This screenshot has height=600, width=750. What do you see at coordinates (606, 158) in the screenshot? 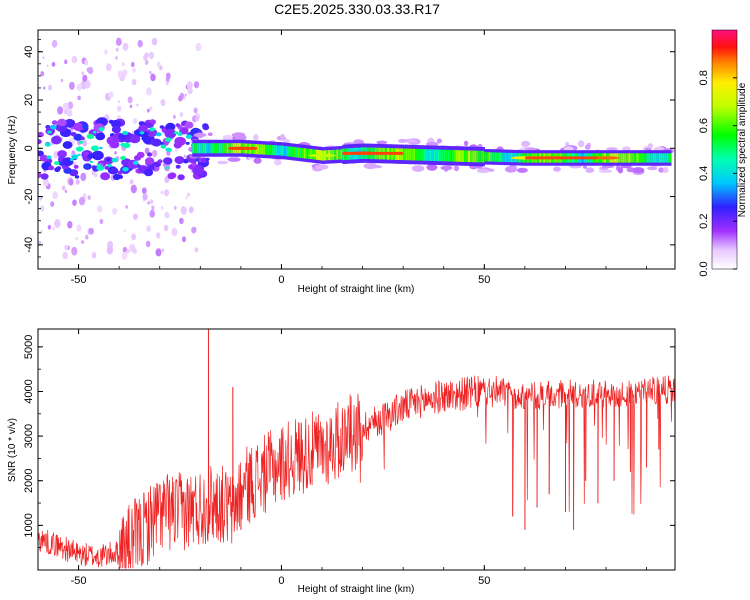
I see `ridge-hotspot` at bounding box center [606, 158].